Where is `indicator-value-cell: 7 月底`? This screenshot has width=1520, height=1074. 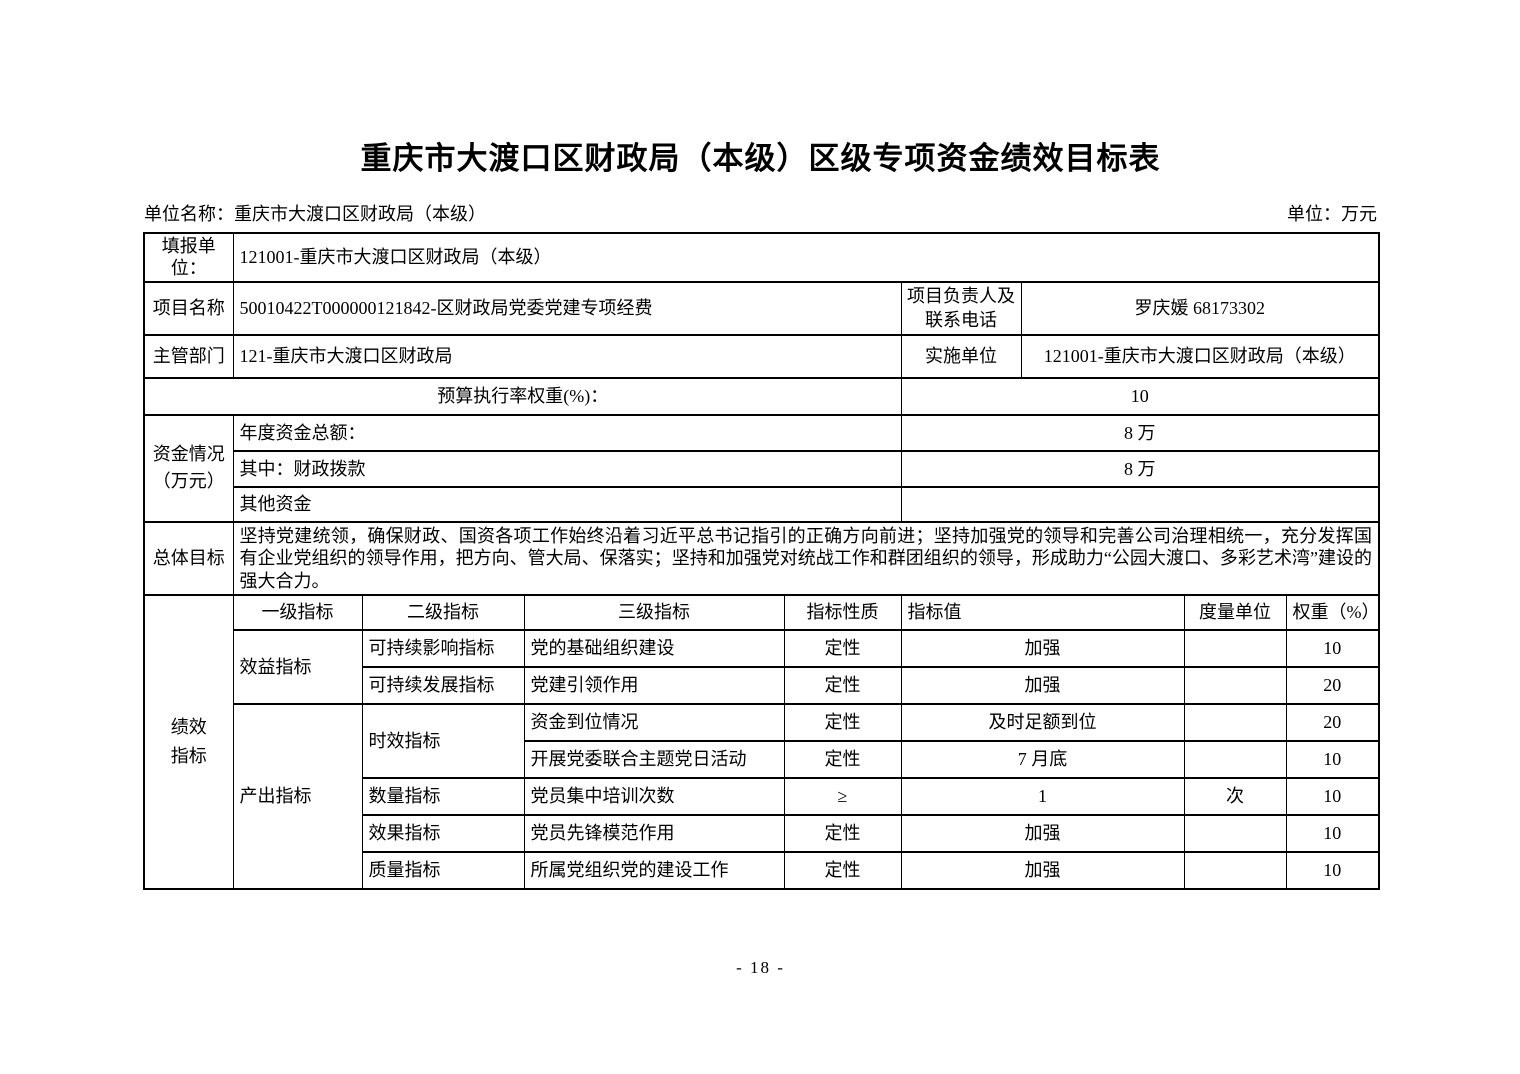
indicator-value-cell: 7 月底 is located at coordinates (1042, 759).